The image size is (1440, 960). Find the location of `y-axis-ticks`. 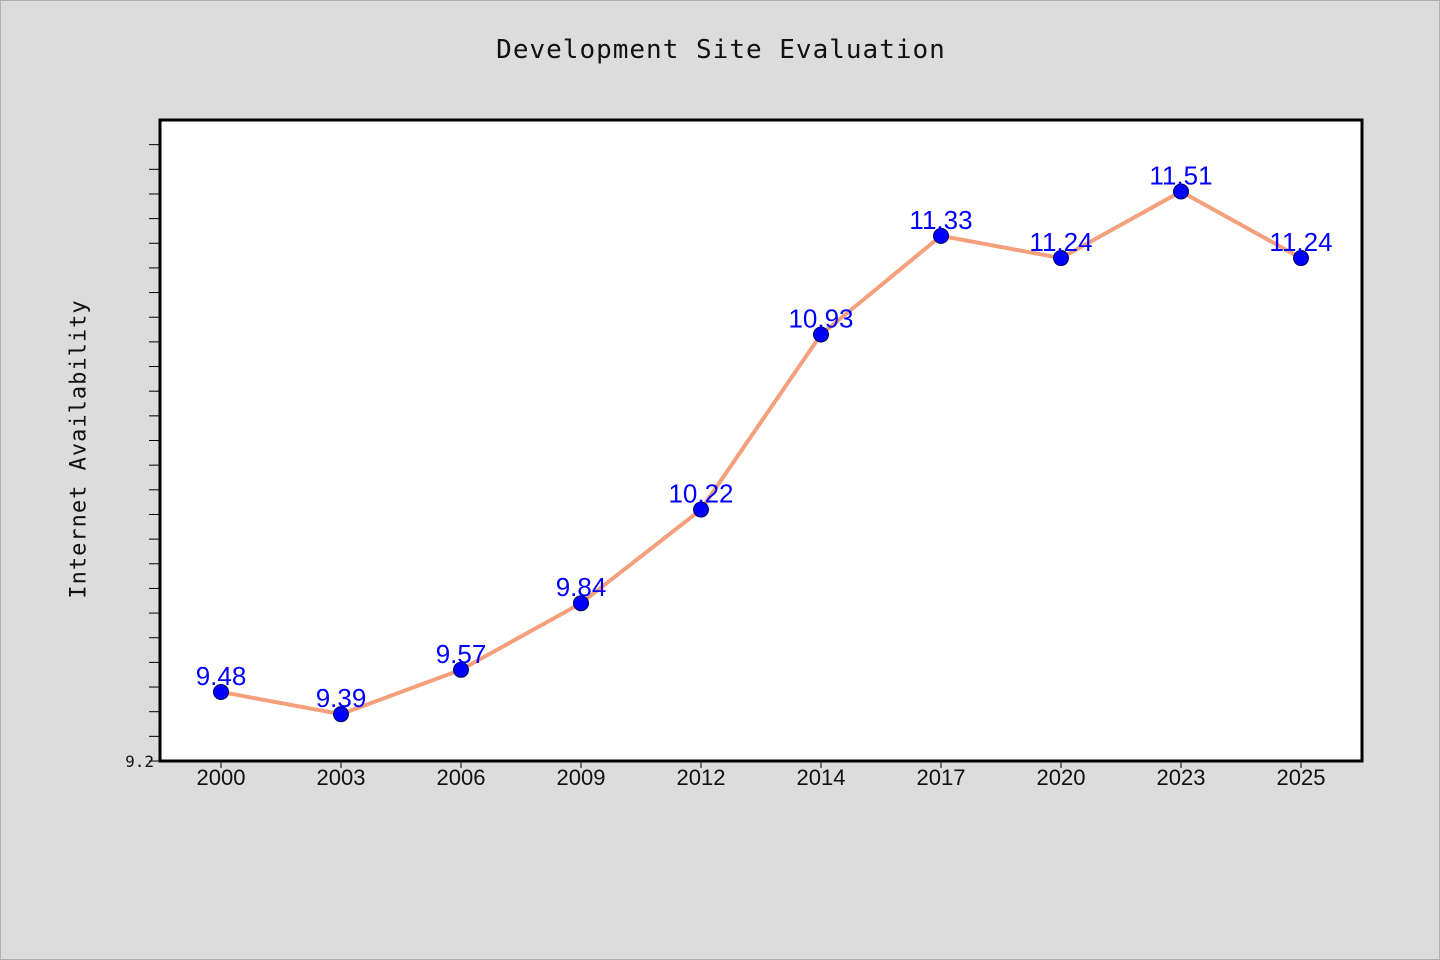

y-axis-ticks is located at coordinates (154, 453).